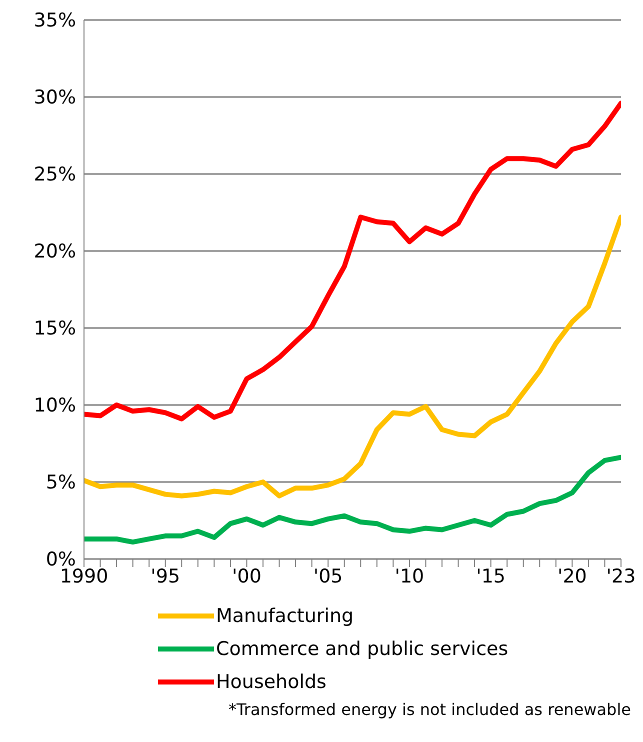 This screenshot has height=742, width=643. What do you see at coordinates (55, 329) in the screenshot?
I see `y-tick-label: 15%` at bounding box center [55, 329].